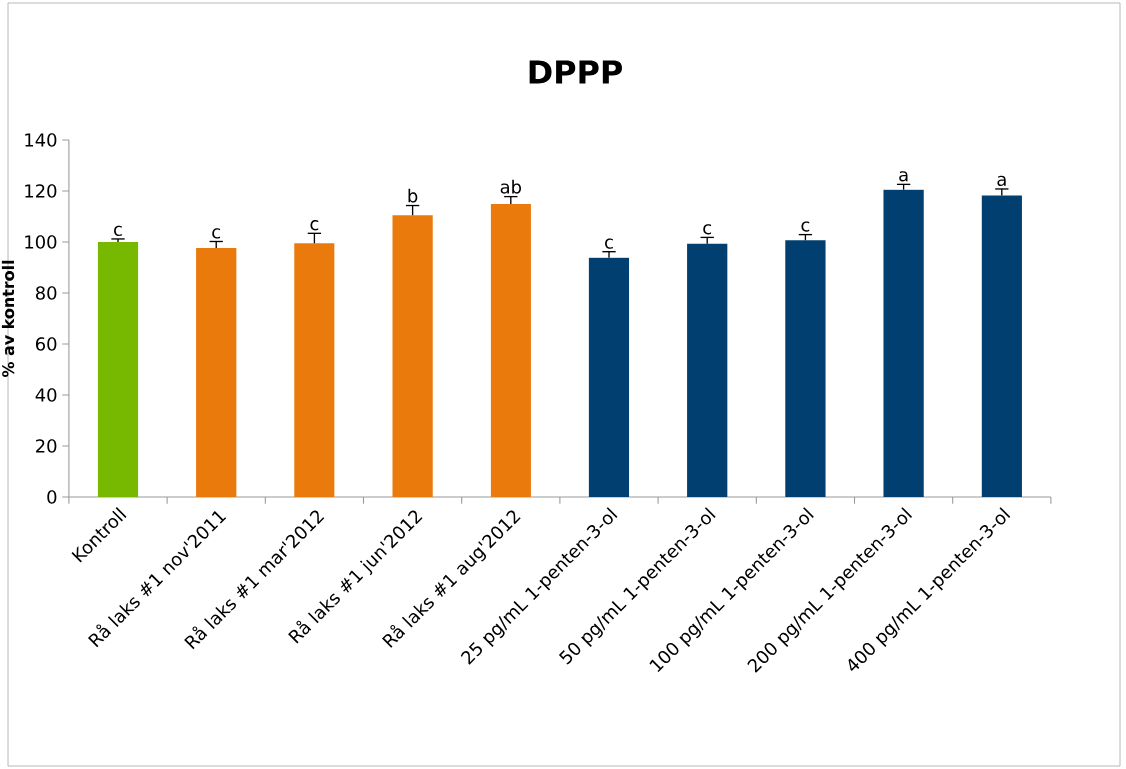 This screenshot has height=769, width=1126. Describe the element at coordinates (46, 293) in the screenshot. I see `y-tick-label: 80` at that location.